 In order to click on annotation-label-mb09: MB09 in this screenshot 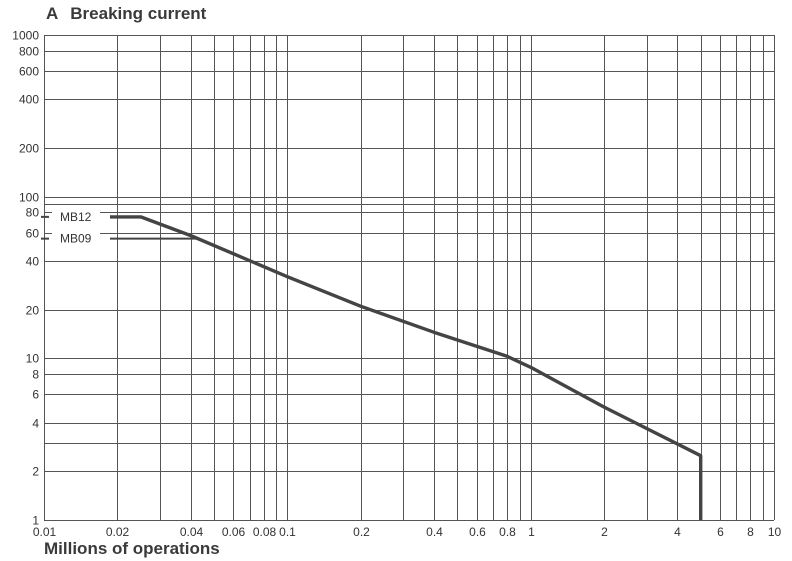, I will do `click(76, 239)`.